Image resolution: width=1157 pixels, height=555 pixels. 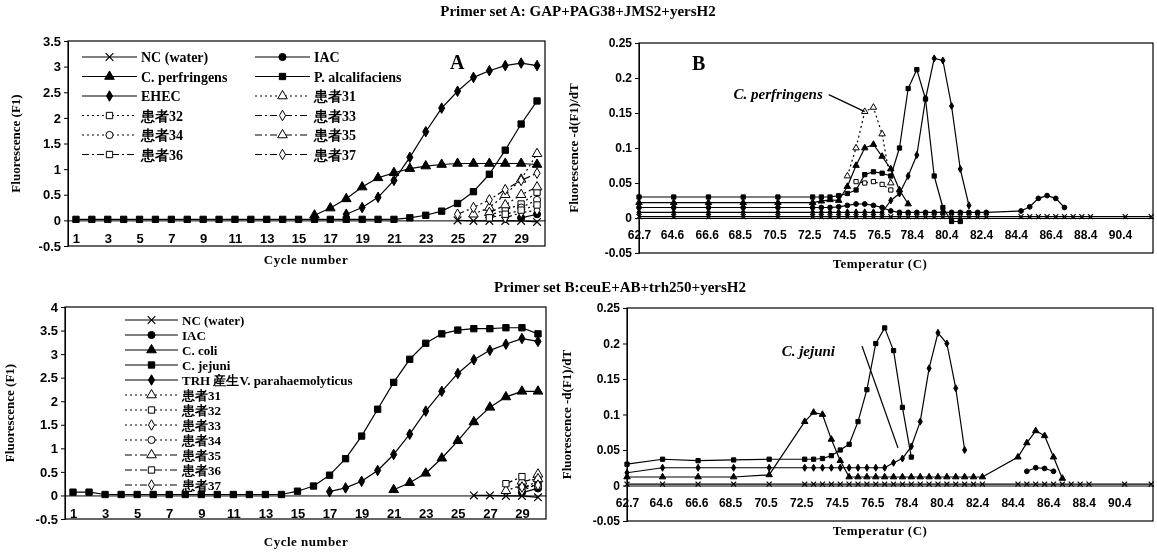 I want to click on y-tick-label: 3.5, so click(x=48, y=331).